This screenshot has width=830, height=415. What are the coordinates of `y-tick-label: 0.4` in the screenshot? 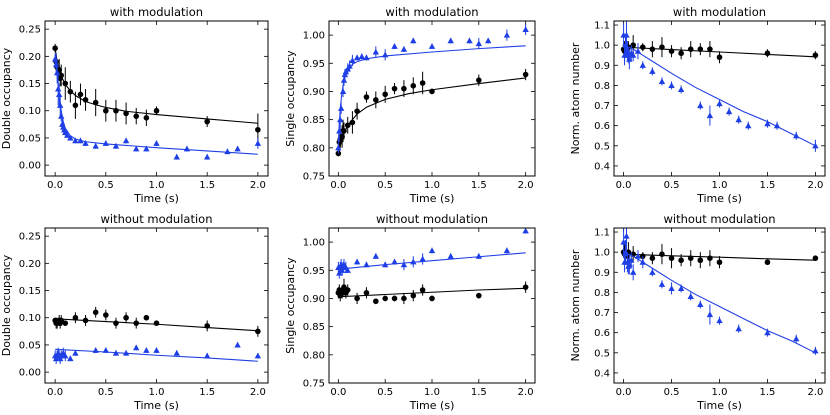 It's located at (602, 166).